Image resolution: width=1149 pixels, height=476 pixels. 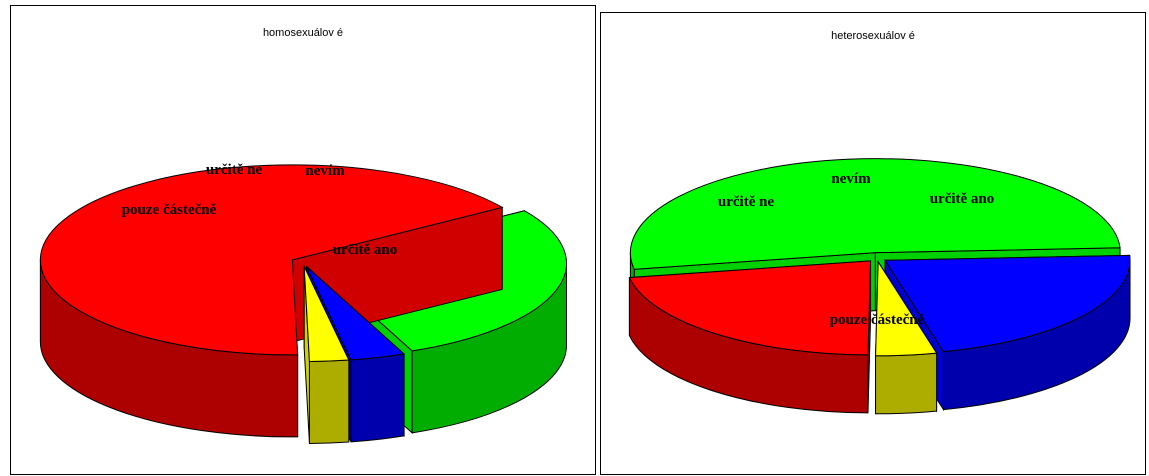 What do you see at coordinates (873, 36) in the screenshot?
I see `chart-title: heterosexuálov é` at bounding box center [873, 36].